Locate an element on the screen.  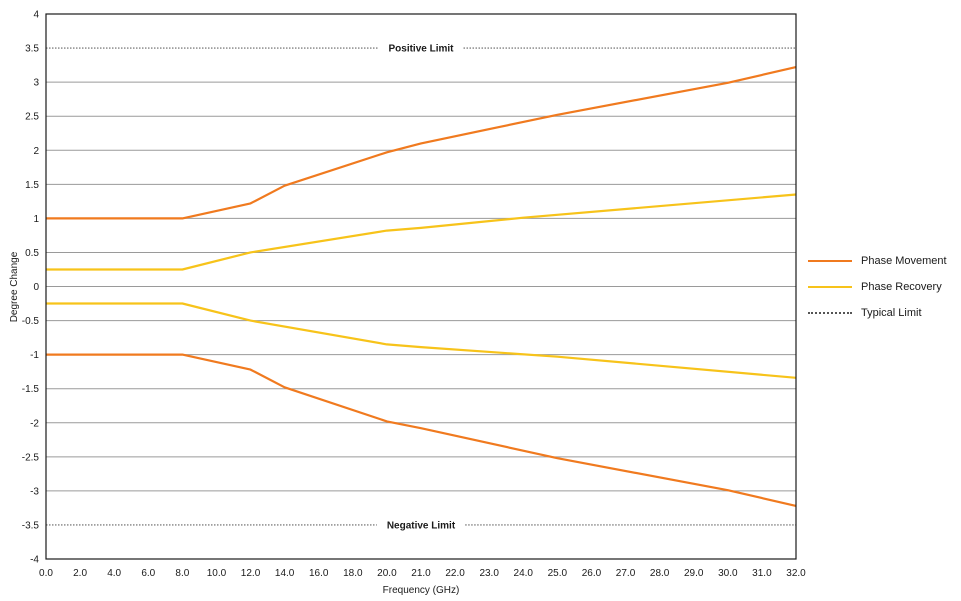
x-tick-label: 31.0 is located at coordinates (762, 573).